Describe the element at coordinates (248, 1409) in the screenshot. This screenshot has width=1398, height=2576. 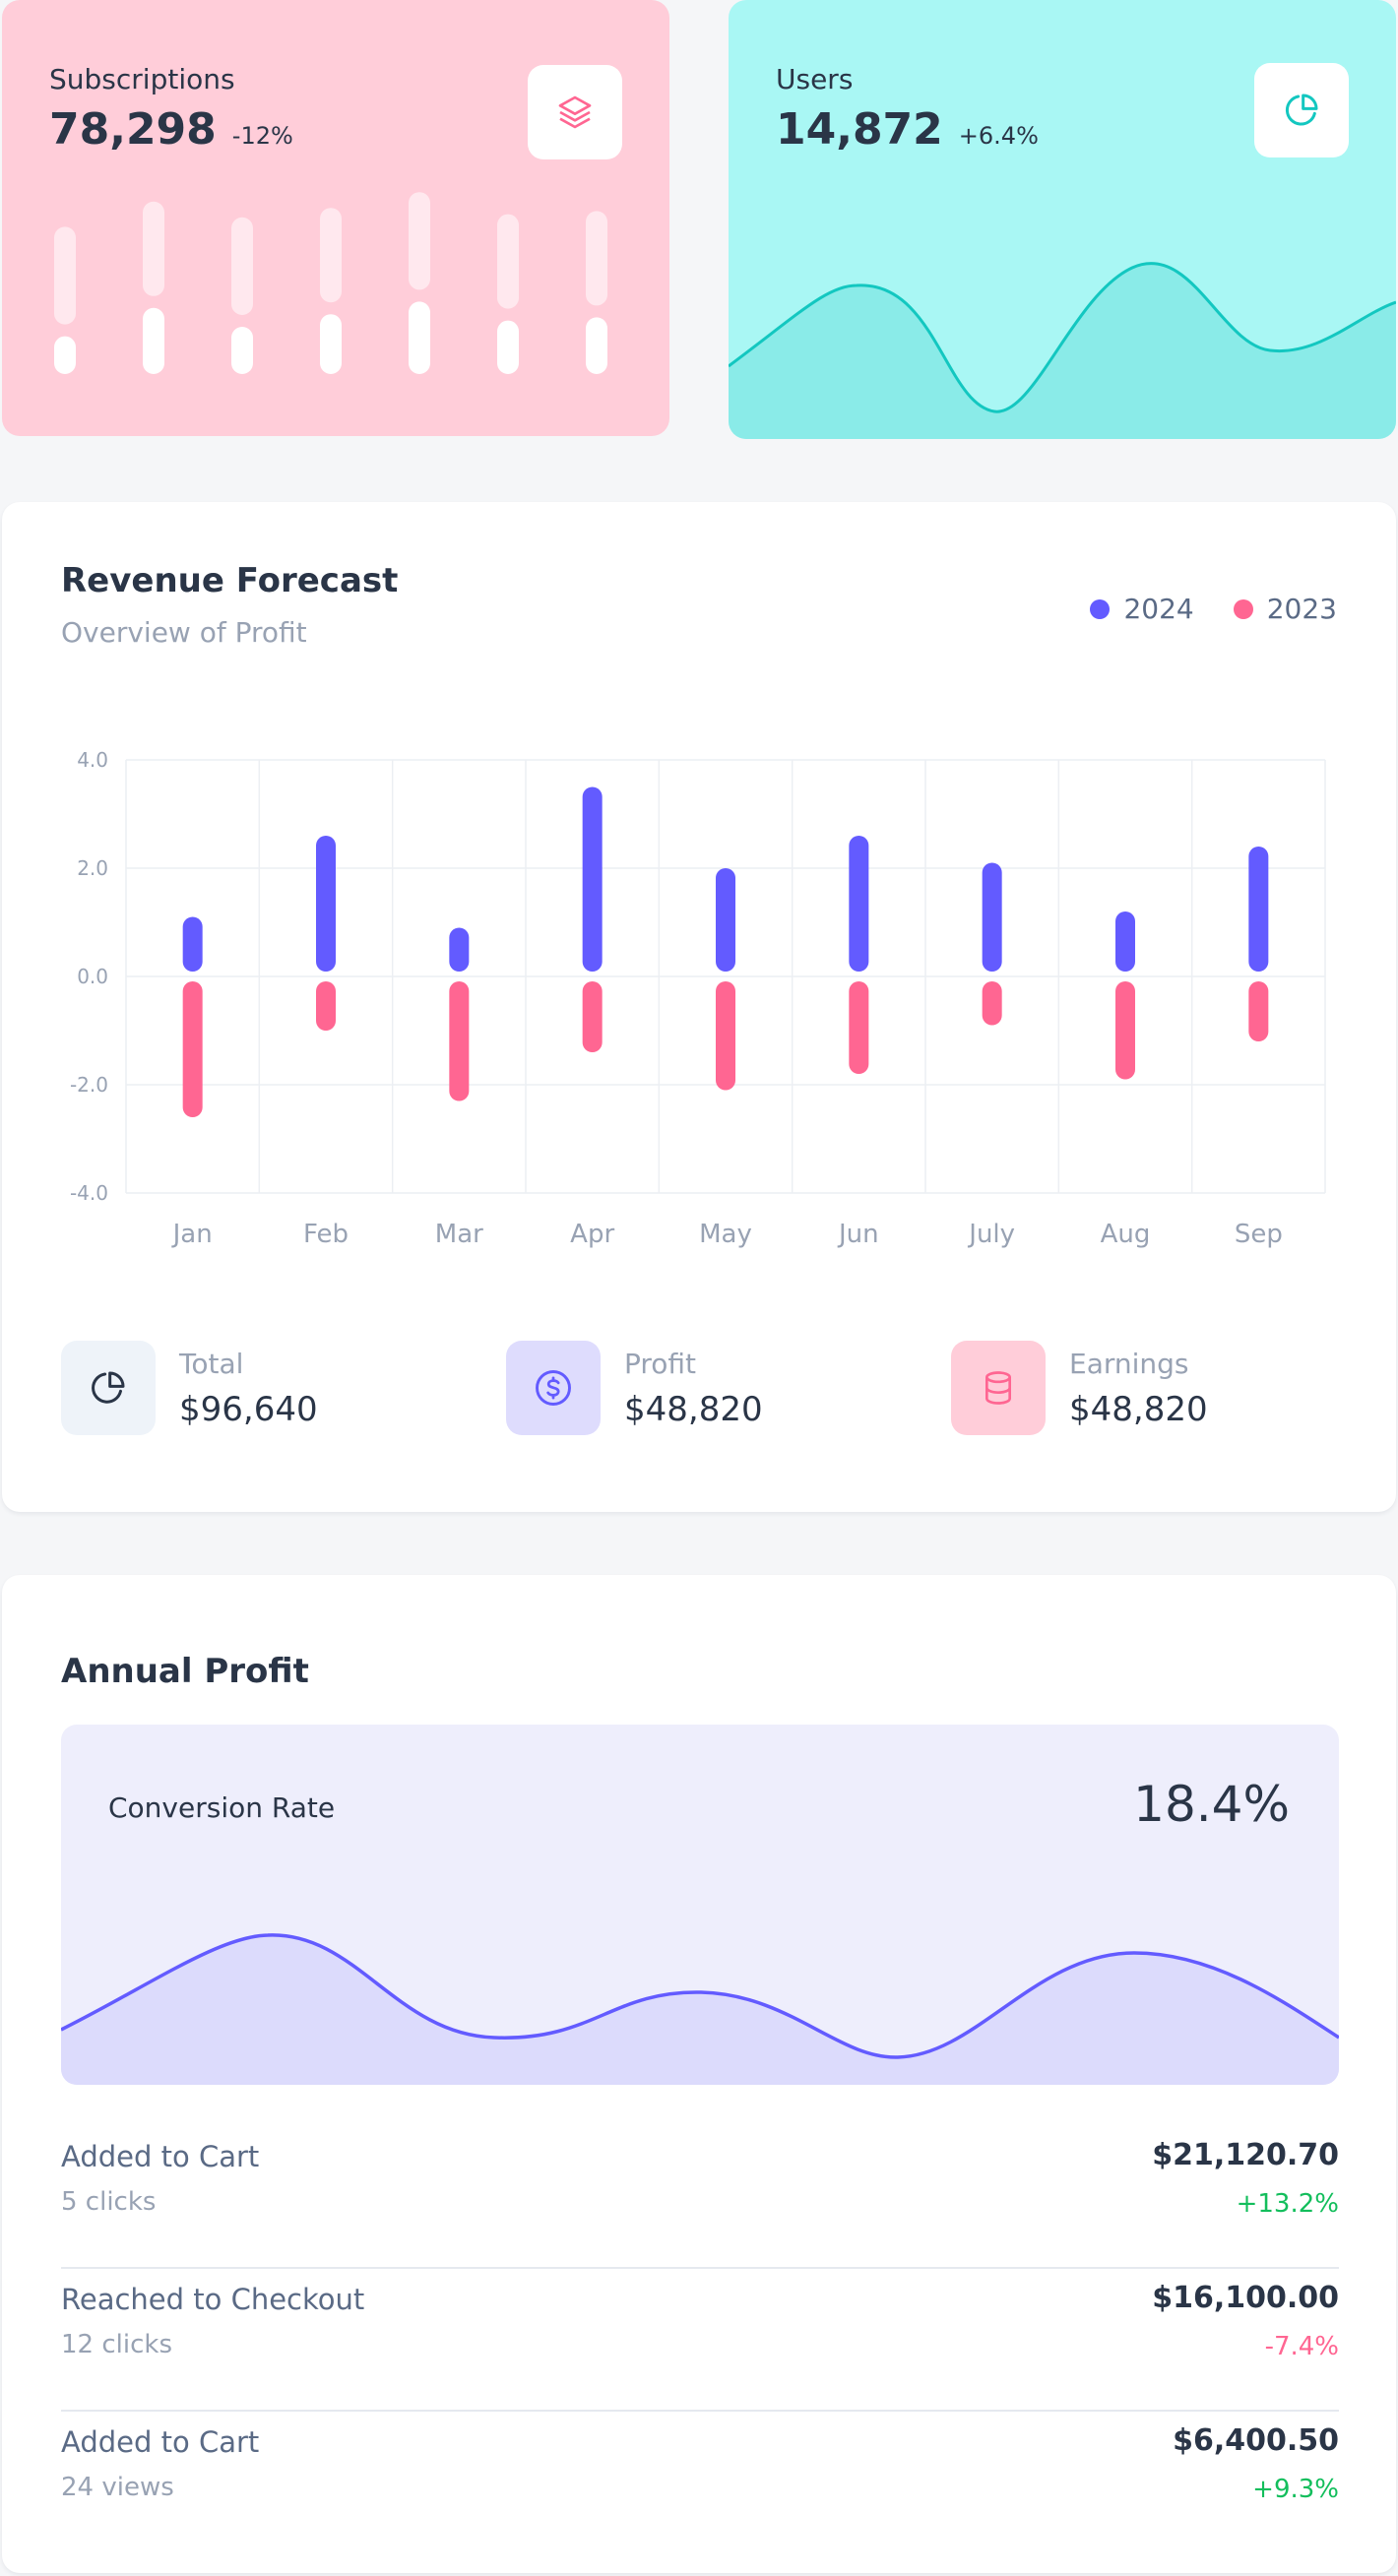
I see `stat-value: $96,640` at that location.